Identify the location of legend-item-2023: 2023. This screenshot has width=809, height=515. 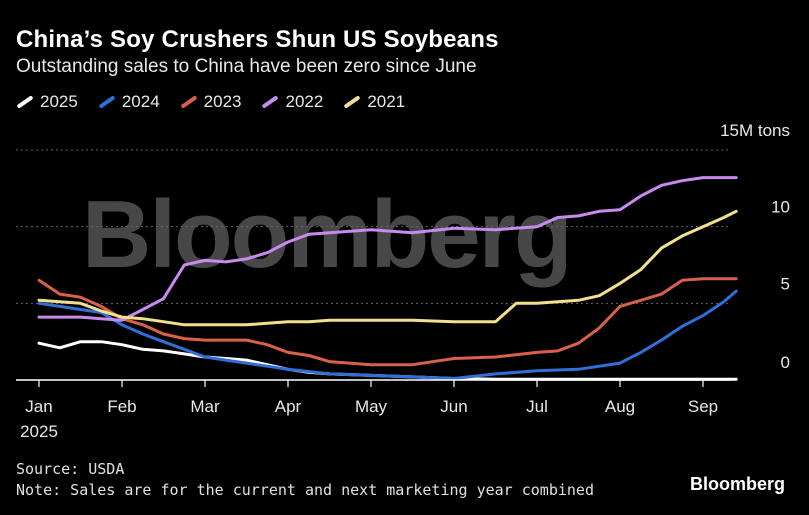
(211, 102).